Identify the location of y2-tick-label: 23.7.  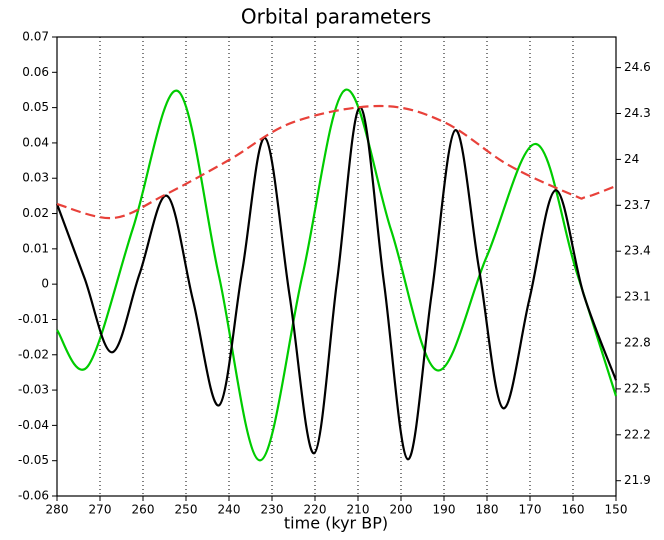
(637, 205).